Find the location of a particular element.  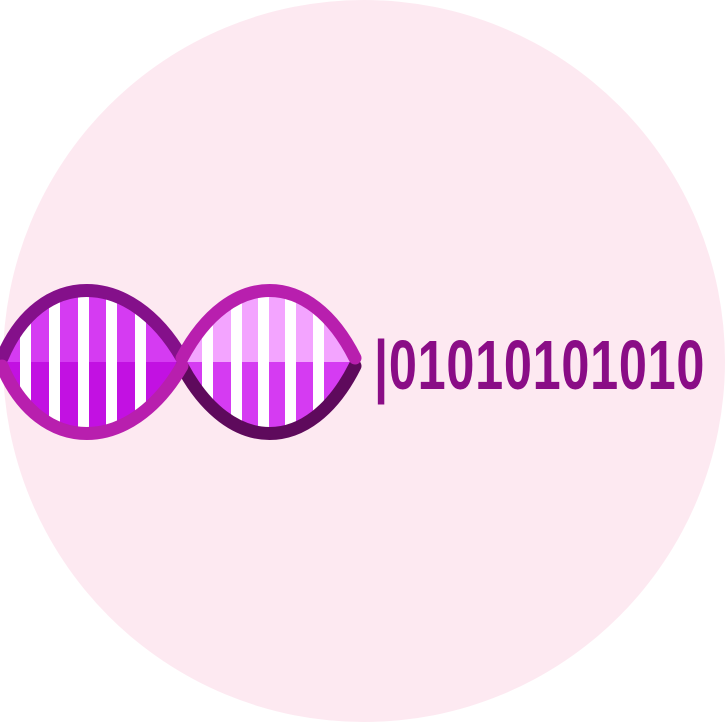

dna-strand-top-left is located at coordinates (94, 324).